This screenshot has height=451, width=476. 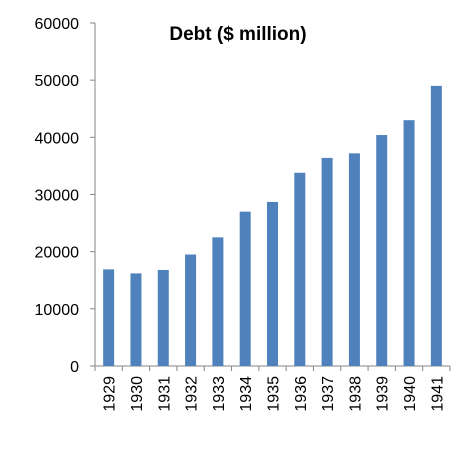 What do you see at coordinates (109, 317) in the screenshot?
I see `bar-1929` at bounding box center [109, 317].